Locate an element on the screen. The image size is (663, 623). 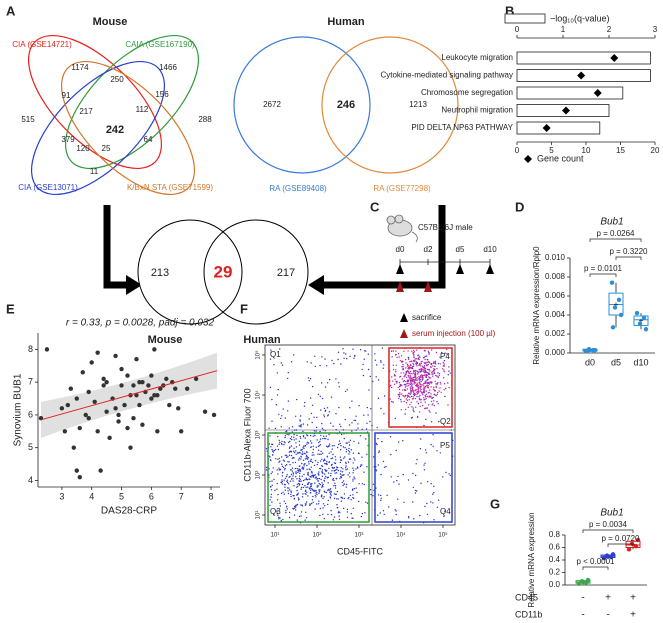
gate-label: Q1 is located at coordinates (275, 354).